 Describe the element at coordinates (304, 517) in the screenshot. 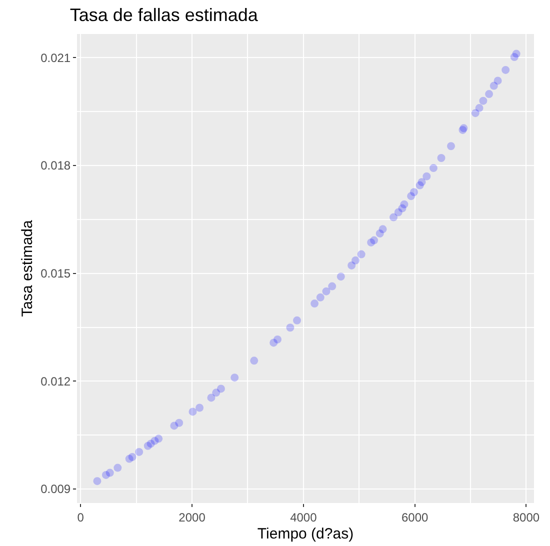

I see `x-tick-label: 4000` at that location.